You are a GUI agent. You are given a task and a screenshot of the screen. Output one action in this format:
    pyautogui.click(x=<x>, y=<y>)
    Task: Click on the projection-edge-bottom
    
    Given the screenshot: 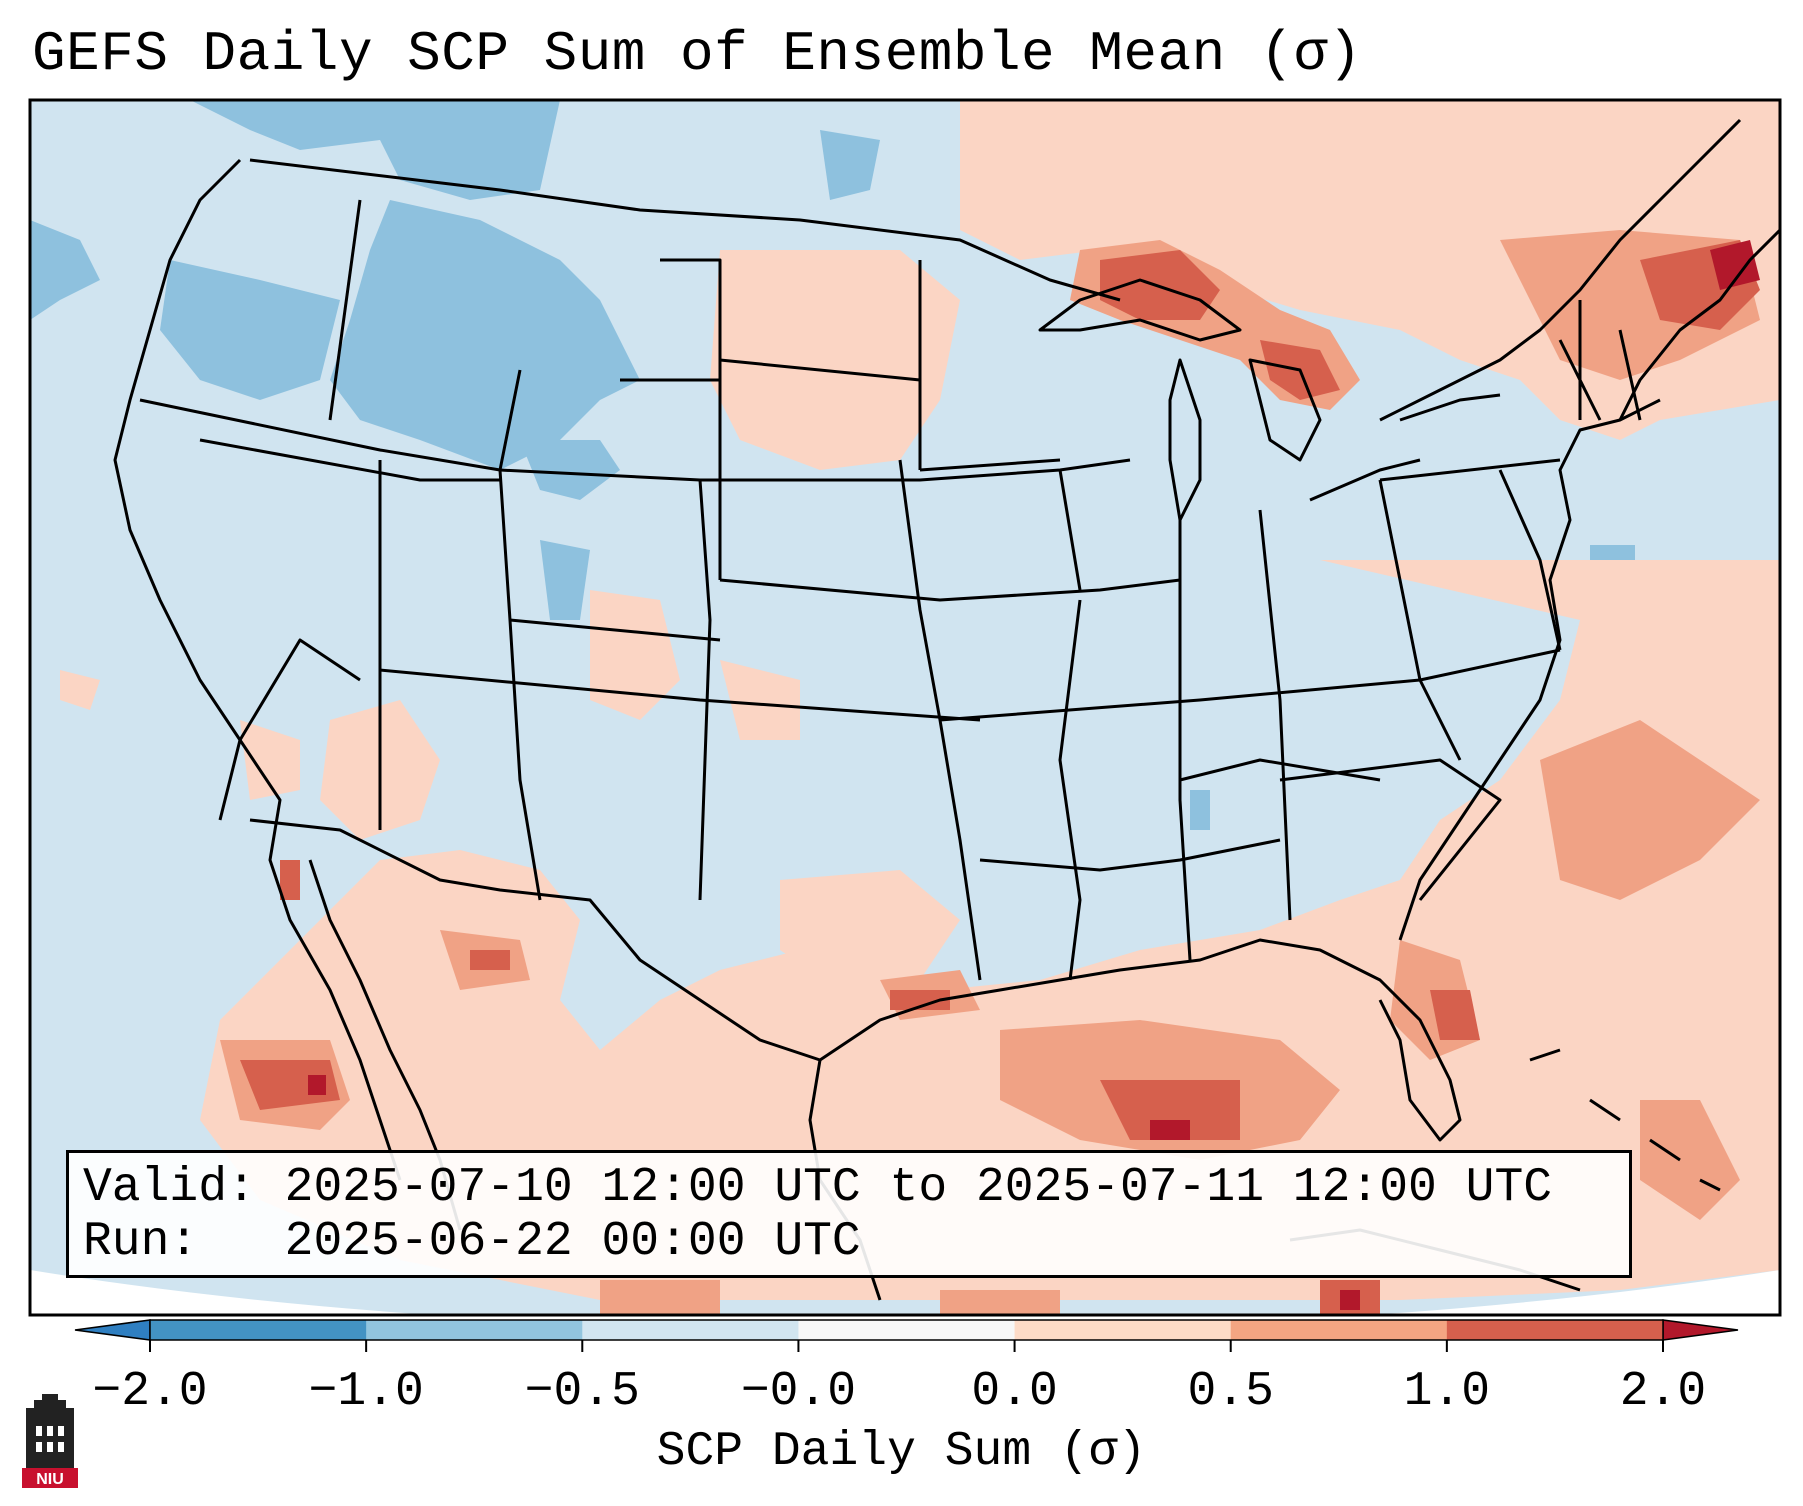 What is the action you would take?
    pyautogui.click(x=905, y=1292)
    